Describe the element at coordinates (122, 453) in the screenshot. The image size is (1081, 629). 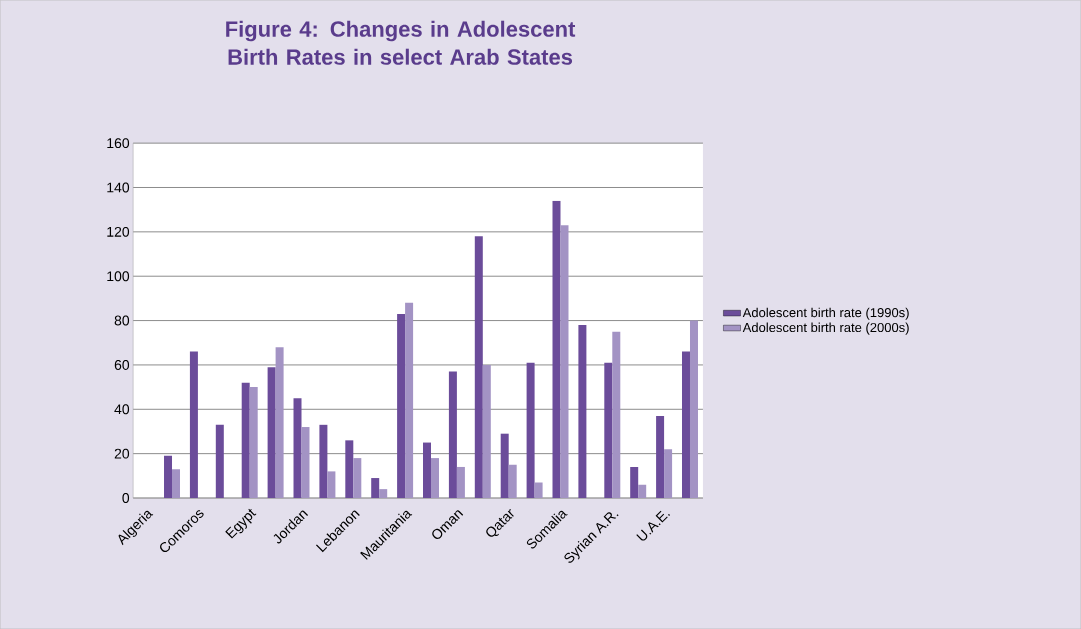
I see `y-tick-label: 20` at that location.